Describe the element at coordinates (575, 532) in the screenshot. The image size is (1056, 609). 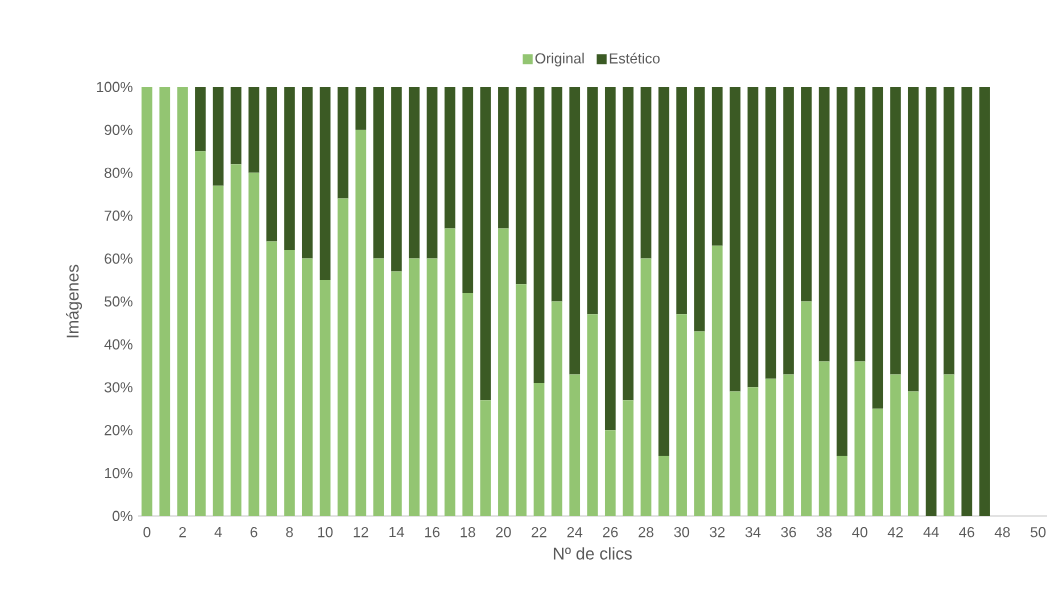
I see `x-tick-label: 24` at that location.